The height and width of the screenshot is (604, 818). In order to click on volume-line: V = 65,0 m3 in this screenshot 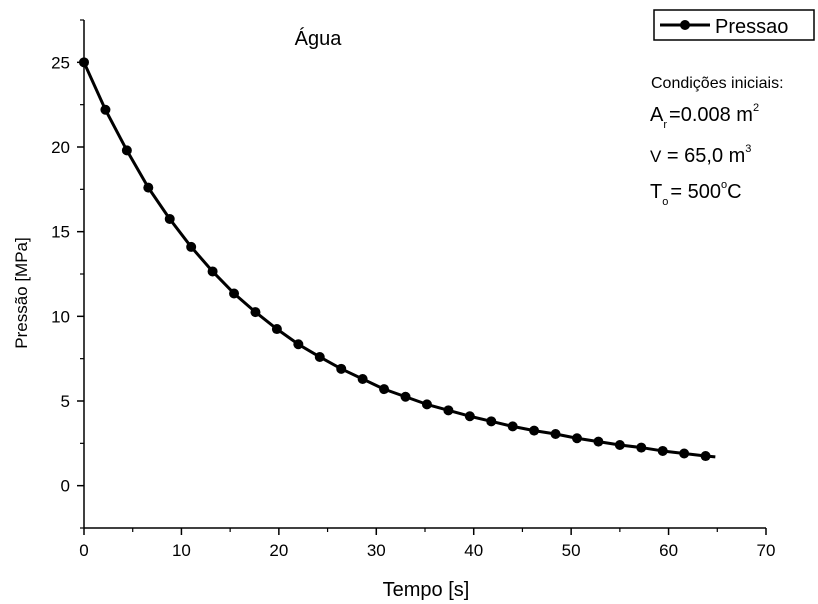, I will do `click(700, 155)`.